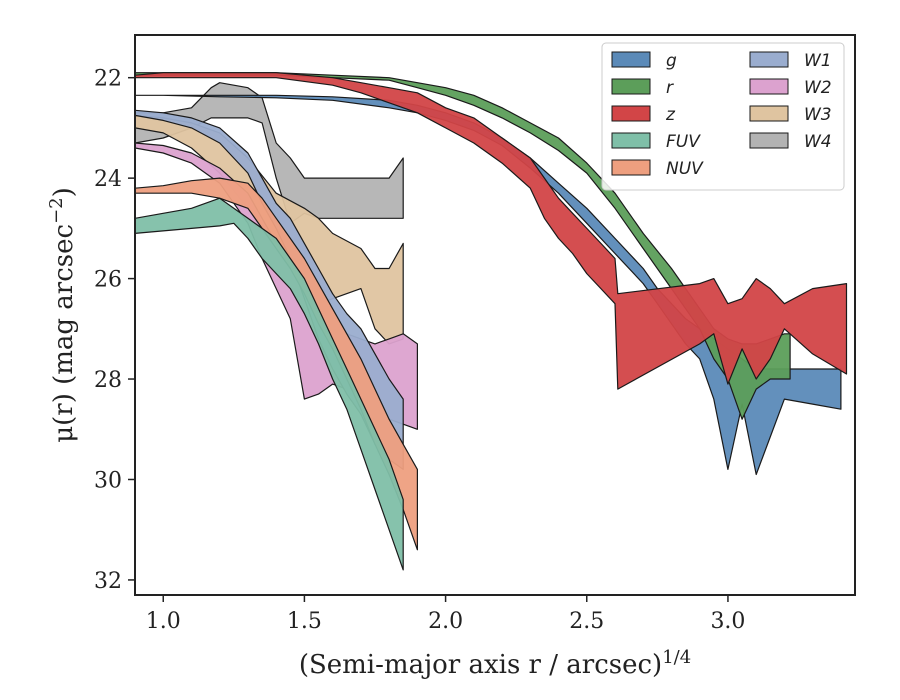  I want to click on legend-label-w2: W2, so click(818, 88).